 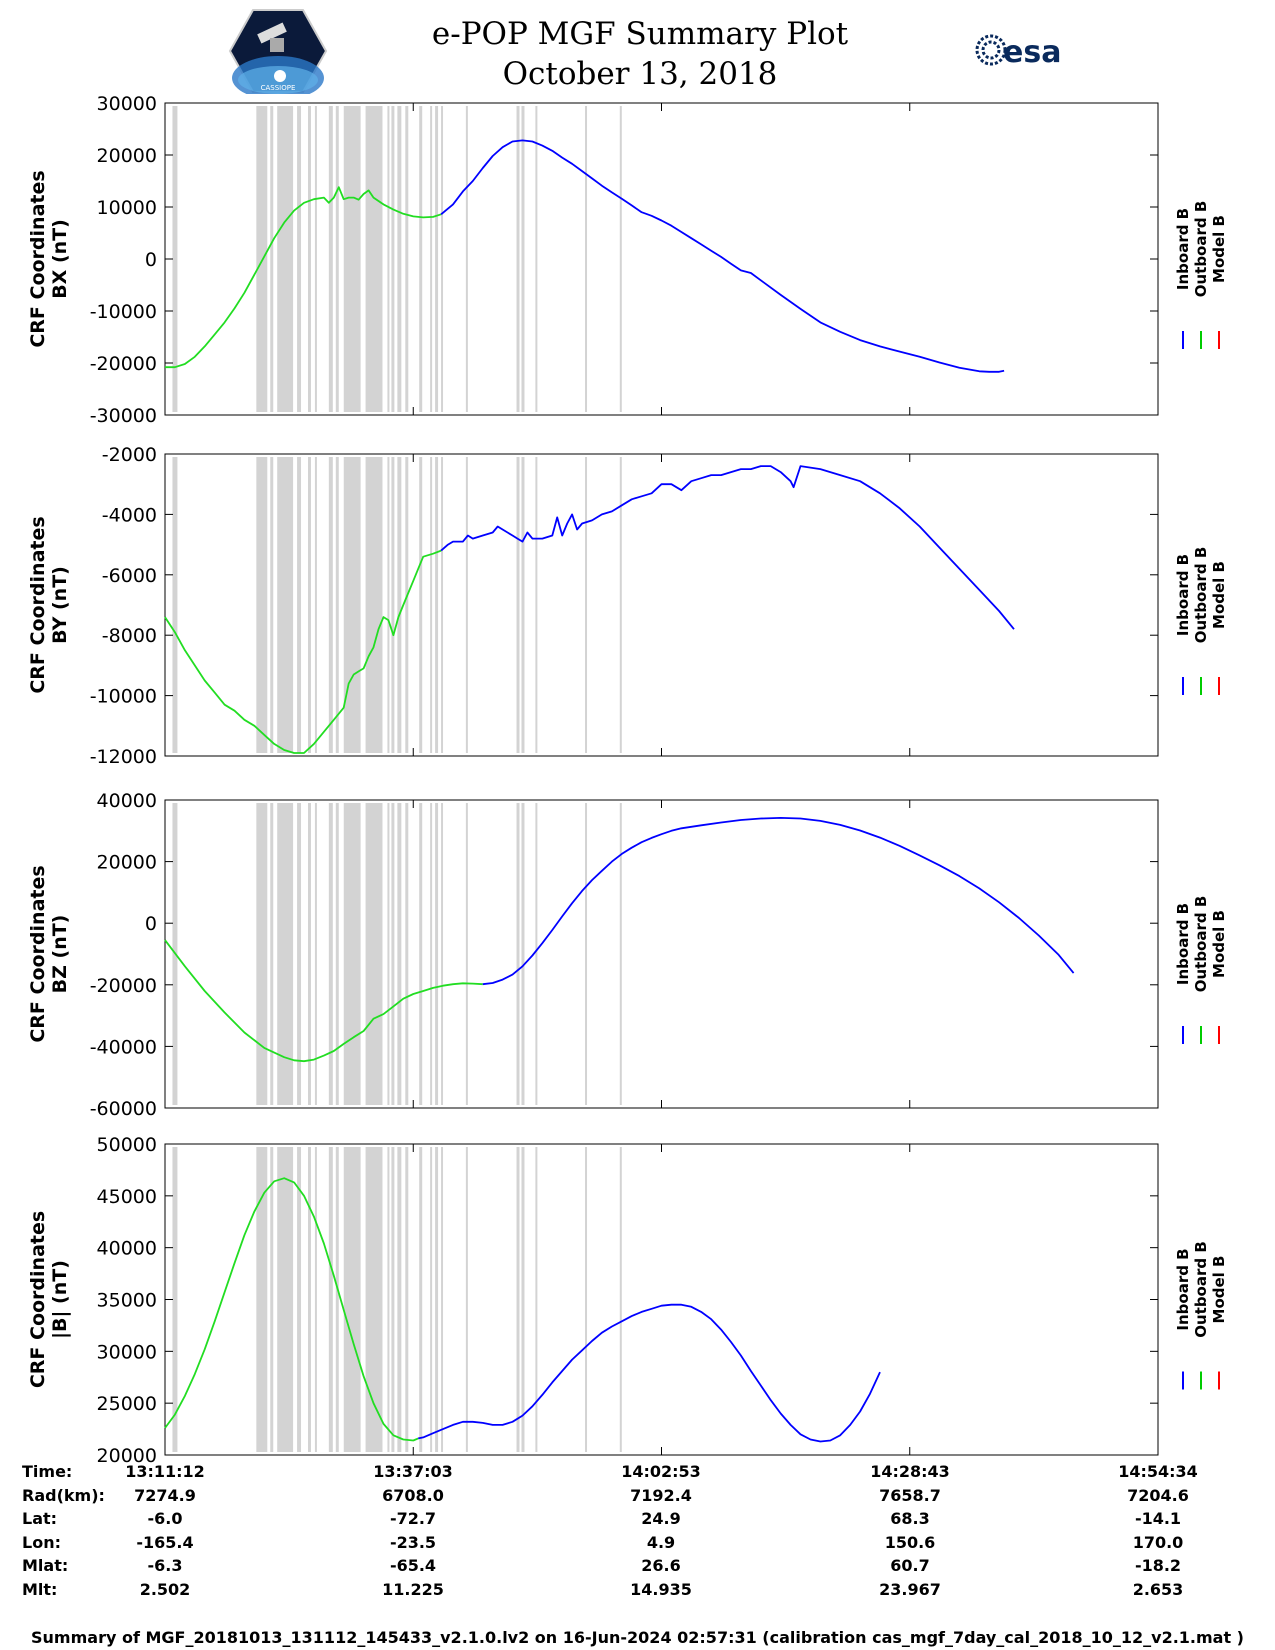 I want to click on y-axis-label-line2: BZ (nT), so click(x=60, y=954).